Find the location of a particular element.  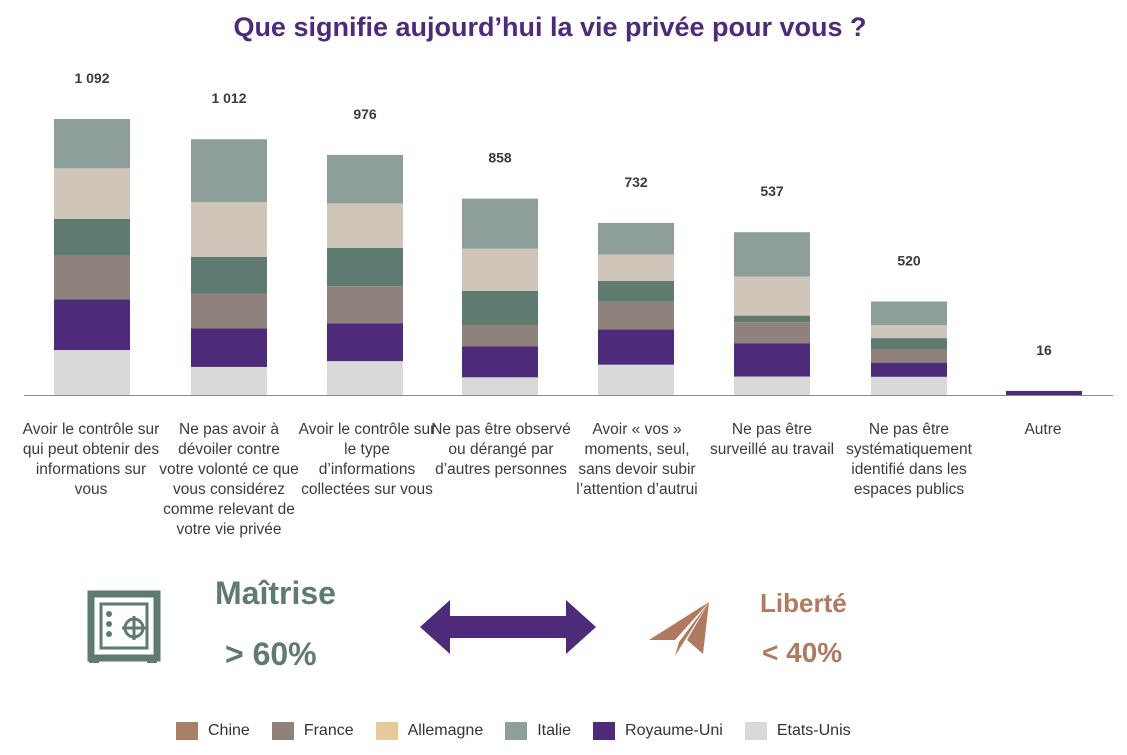

bar-total-label: 520 is located at coordinates (909, 260).